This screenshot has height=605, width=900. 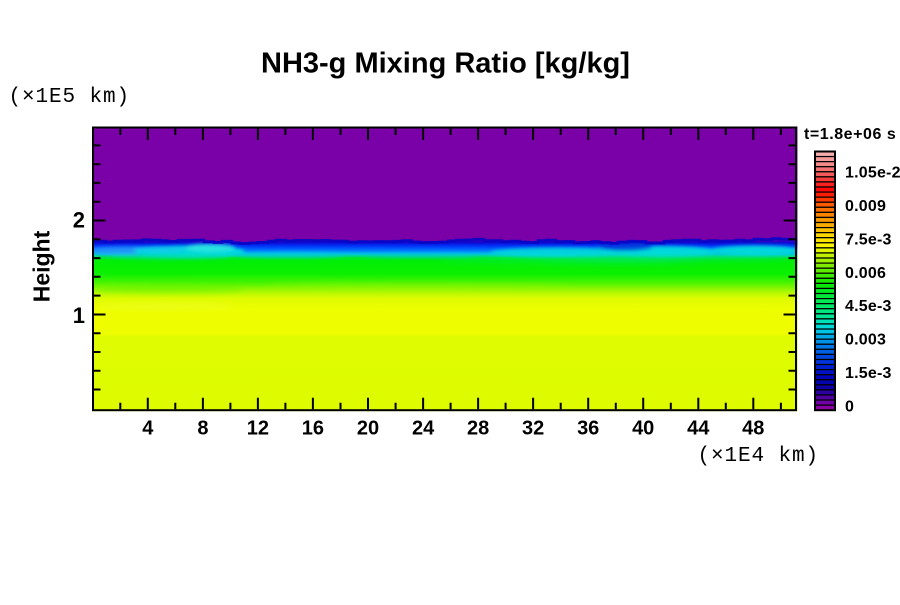 What do you see at coordinates (698, 429) in the screenshot?
I see `svg-text: 44` at bounding box center [698, 429].